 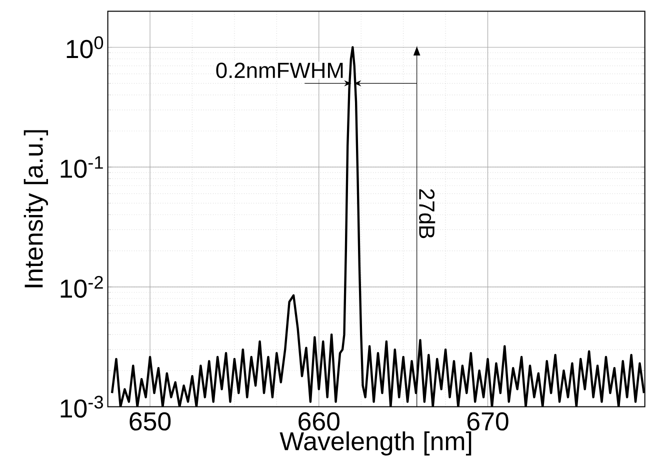 I want to click on ref-line-label: 27dB, so click(x=427, y=213).